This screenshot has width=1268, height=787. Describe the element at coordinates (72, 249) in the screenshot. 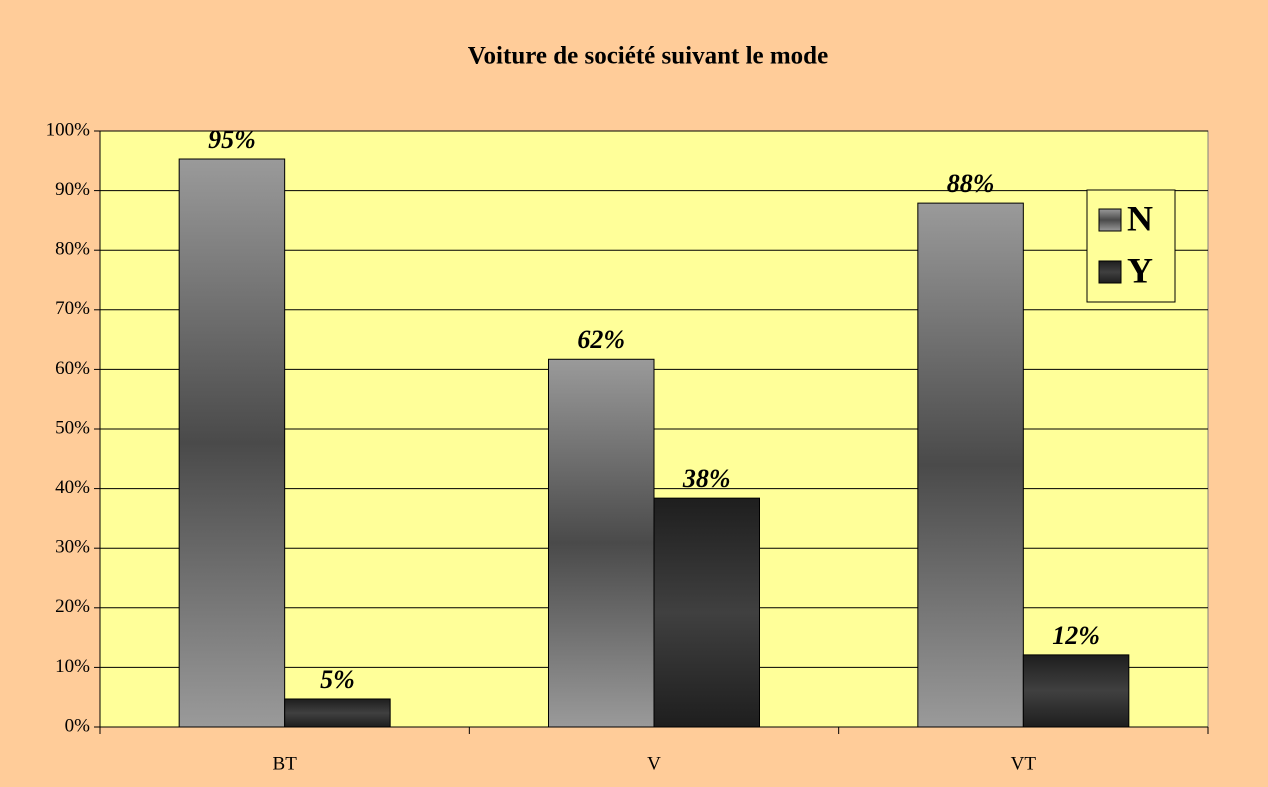

I see `y-tick-label: 80%` at that location.